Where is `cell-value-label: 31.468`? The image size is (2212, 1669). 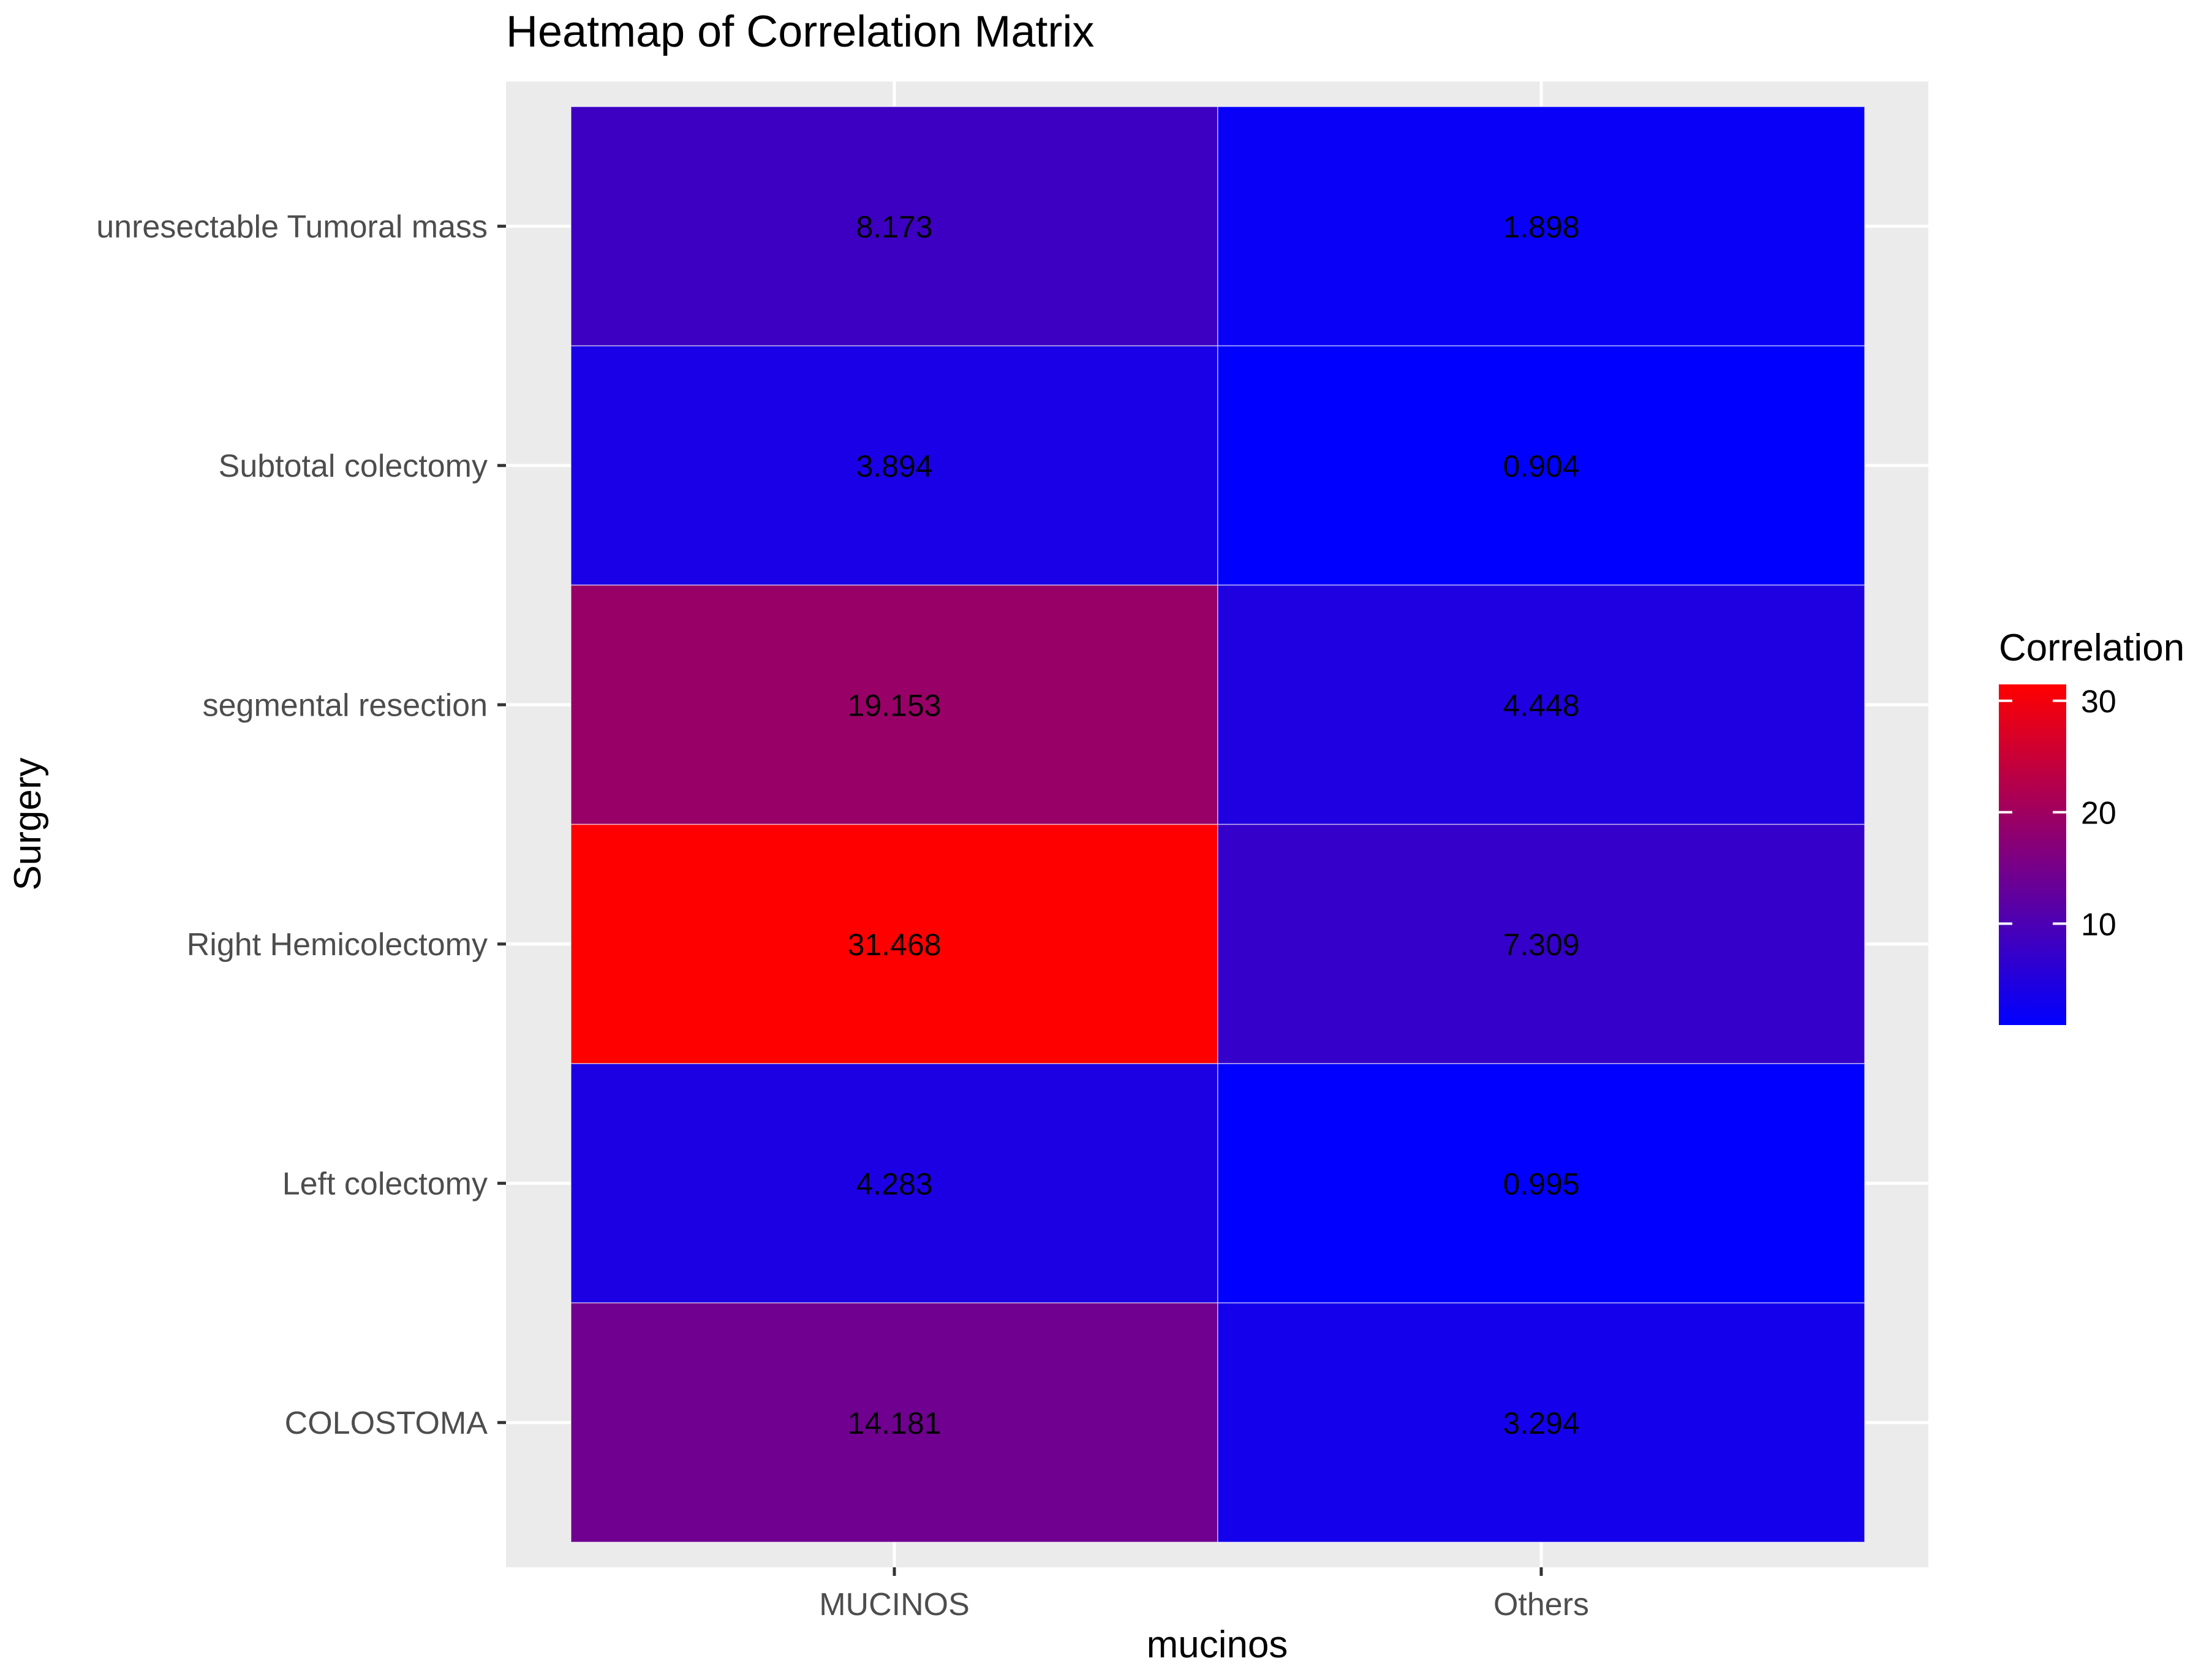 cell-value-label: 31.468 is located at coordinates (895, 945).